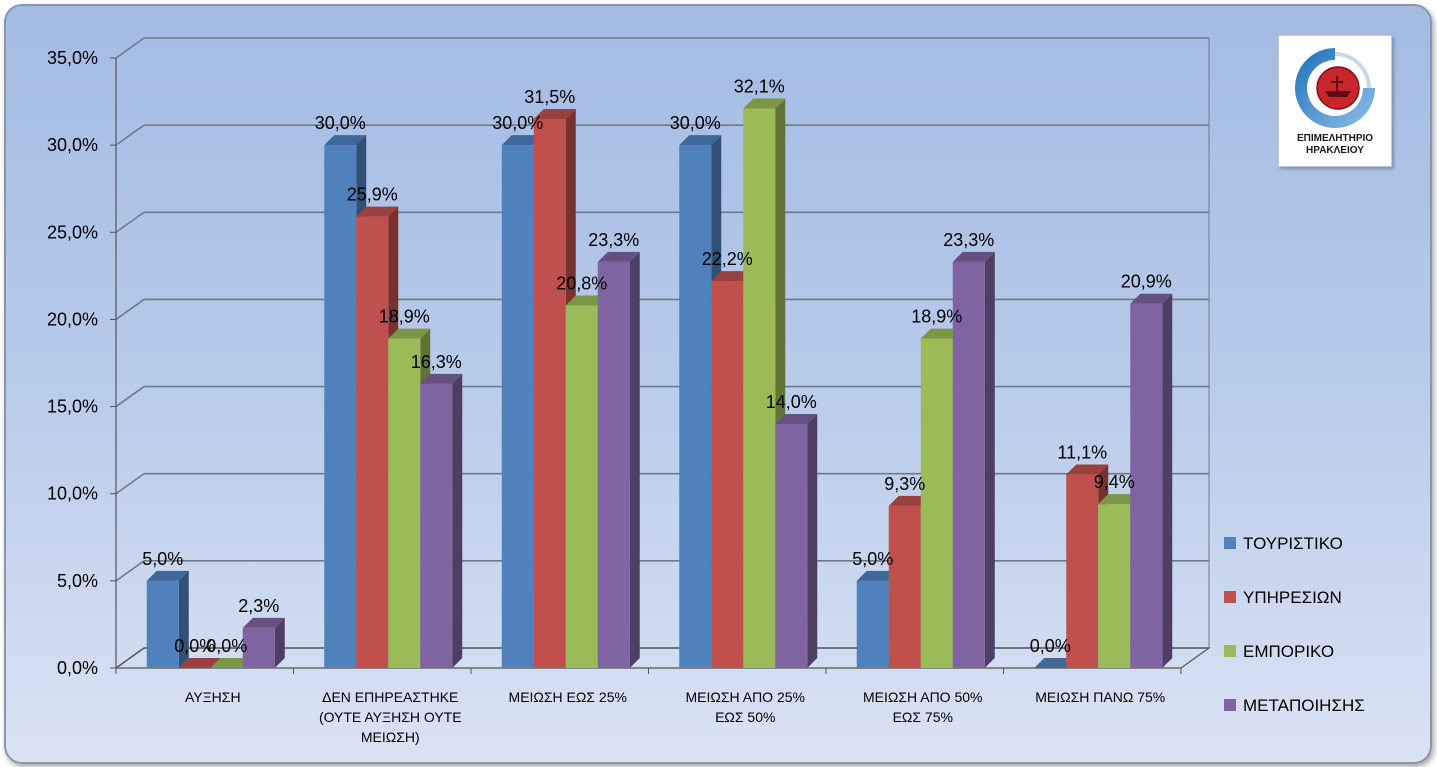 This screenshot has width=1437, height=767. I want to click on y-tick-label: 15,0%, so click(72, 407).